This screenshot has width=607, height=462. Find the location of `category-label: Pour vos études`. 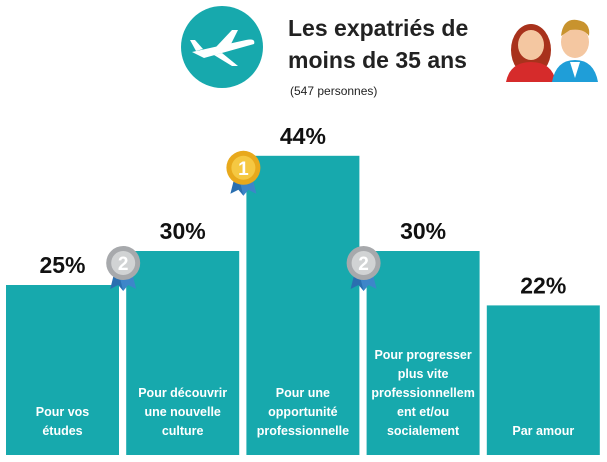

category-label: Pour vos études is located at coordinates (62, 421).